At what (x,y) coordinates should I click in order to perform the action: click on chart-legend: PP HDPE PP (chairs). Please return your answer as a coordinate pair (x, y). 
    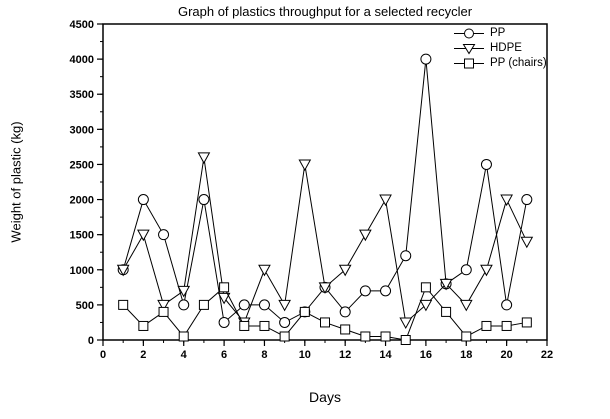
    Looking at the image, I should click on (499, 48).